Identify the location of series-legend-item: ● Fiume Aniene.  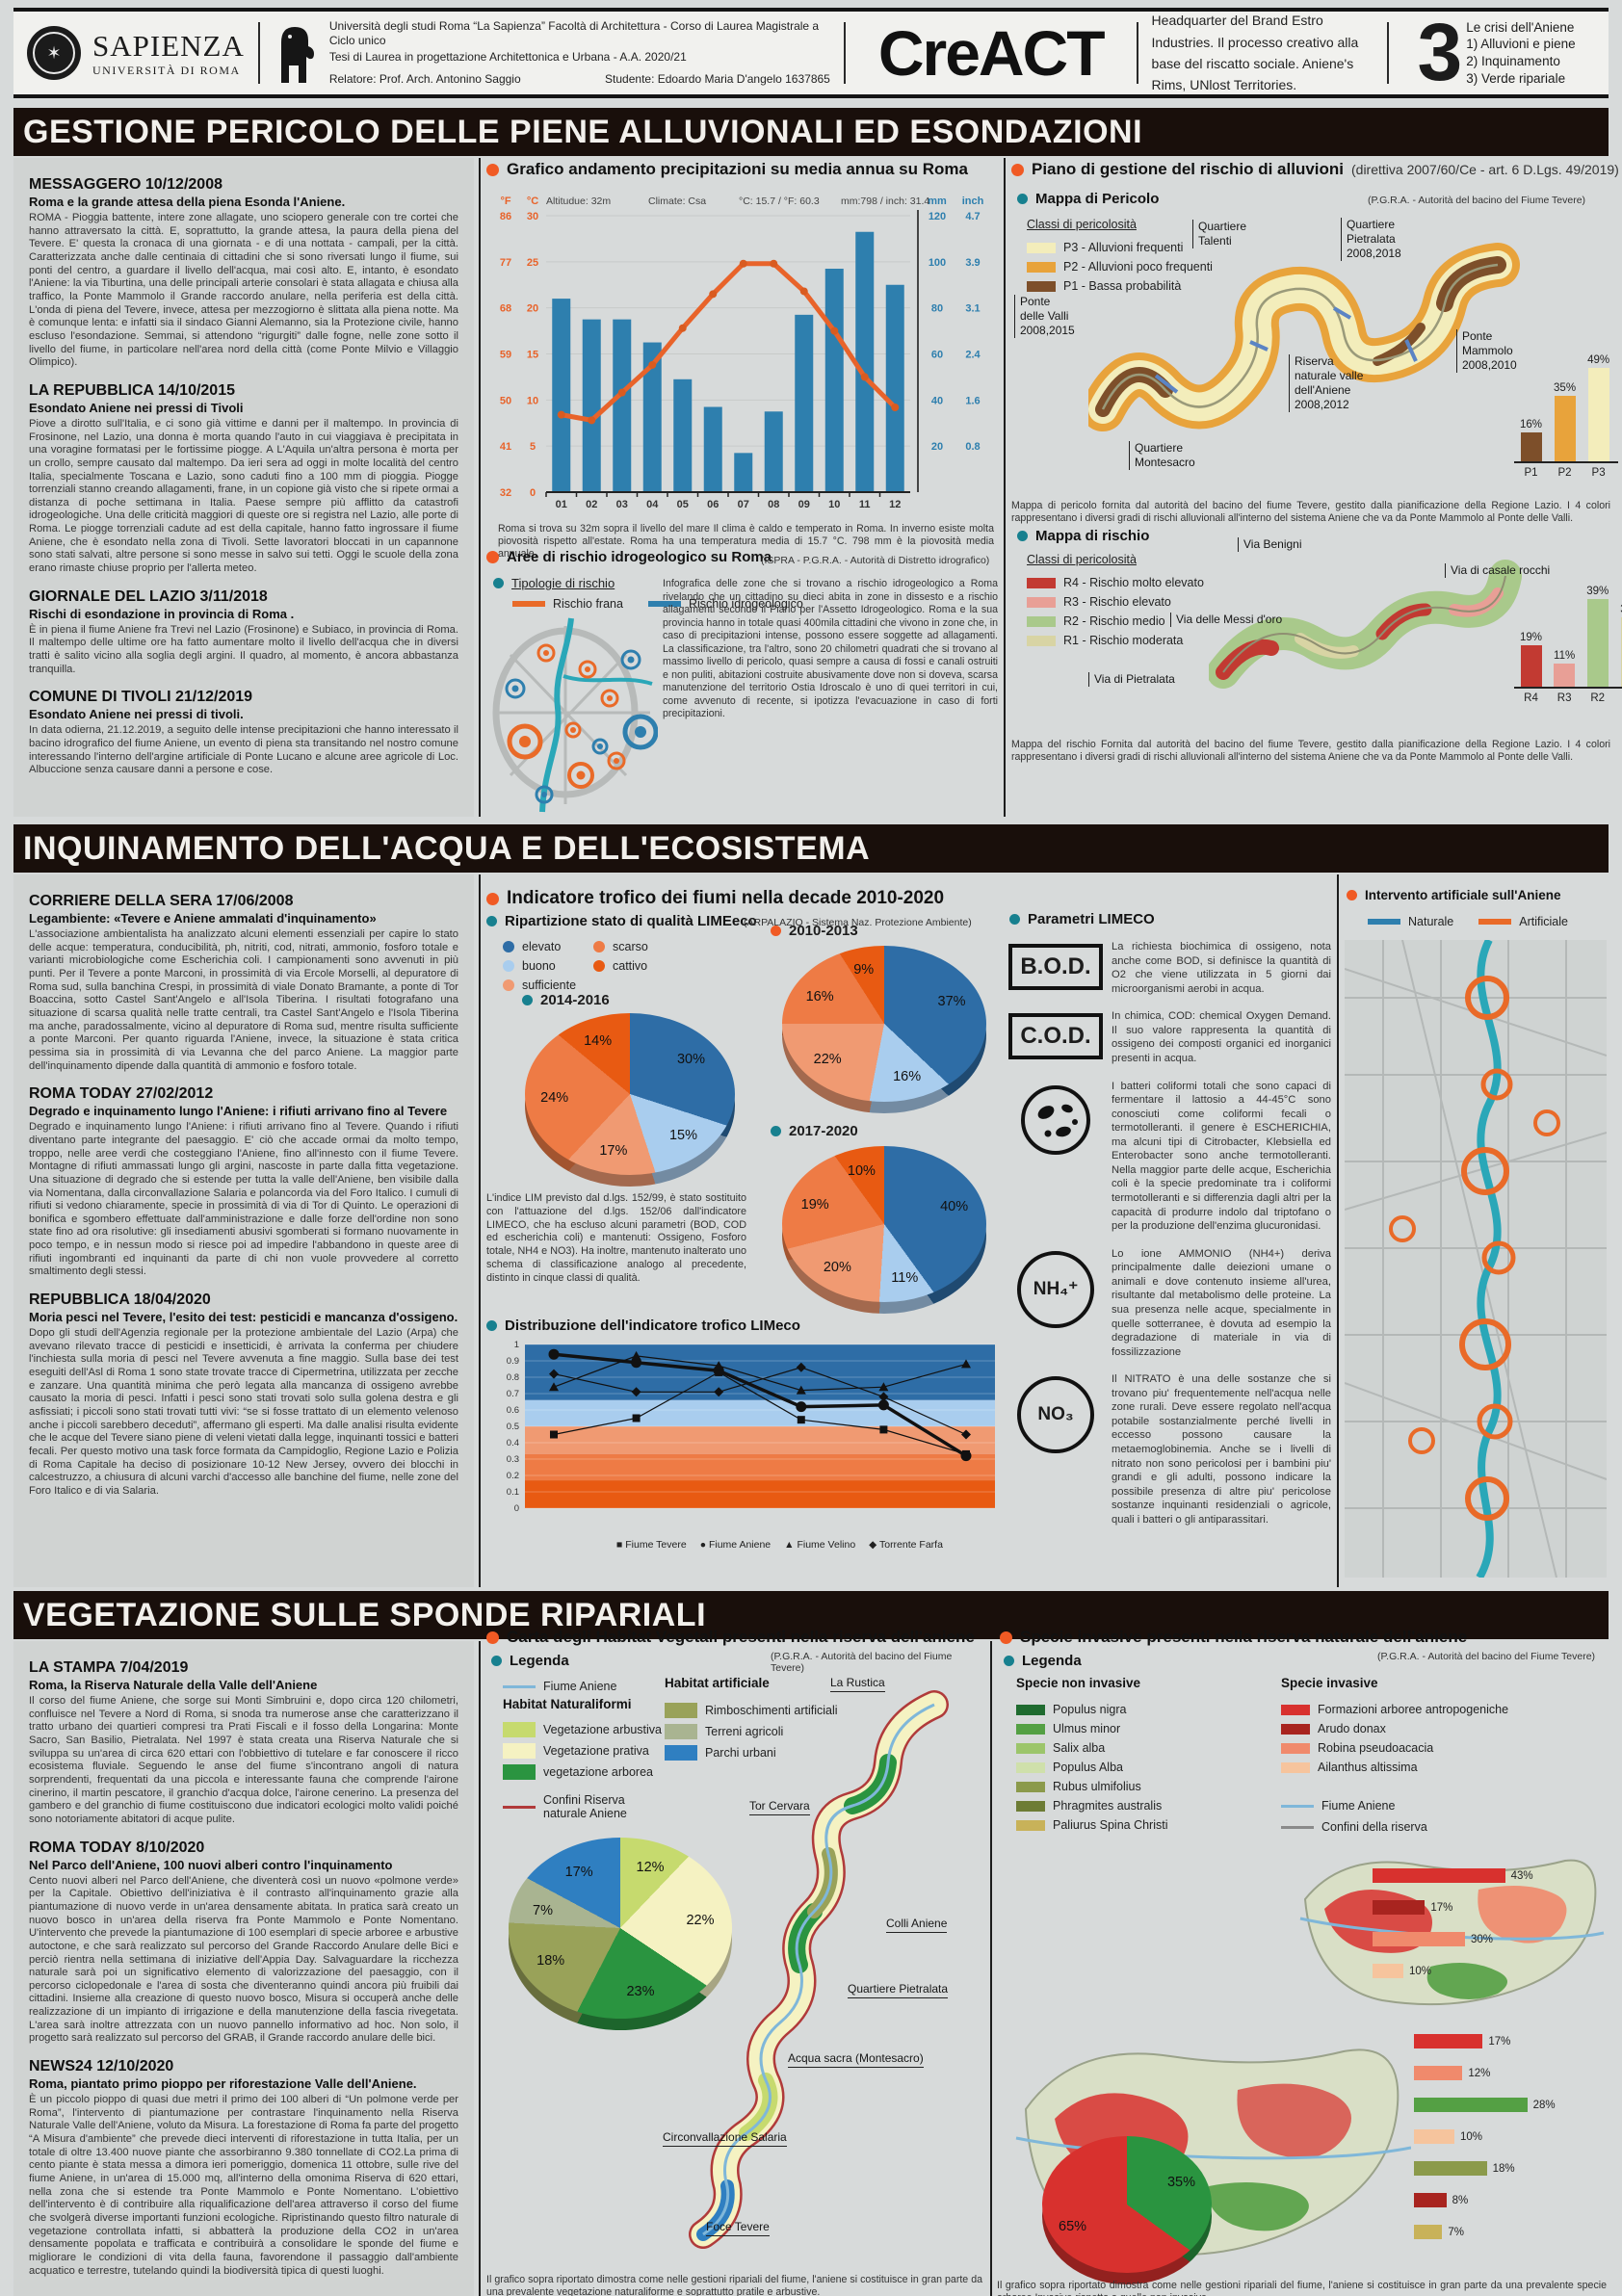
(735, 1545).